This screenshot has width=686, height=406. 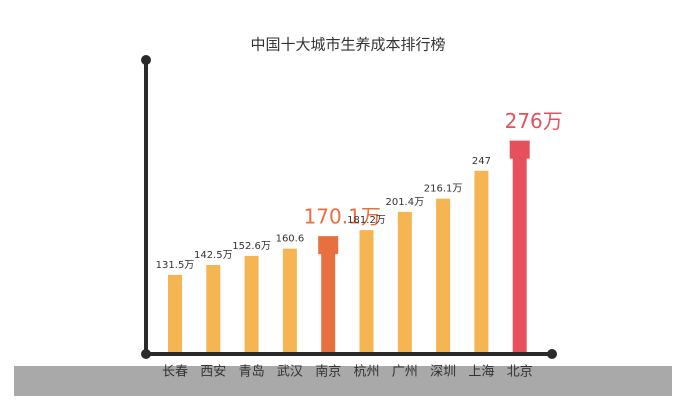 What do you see at coordinates (347, 45) in the screenshot?
I see `chart-title: 中国十大城市生养成本排行榜` at bounding box center [347, 45].